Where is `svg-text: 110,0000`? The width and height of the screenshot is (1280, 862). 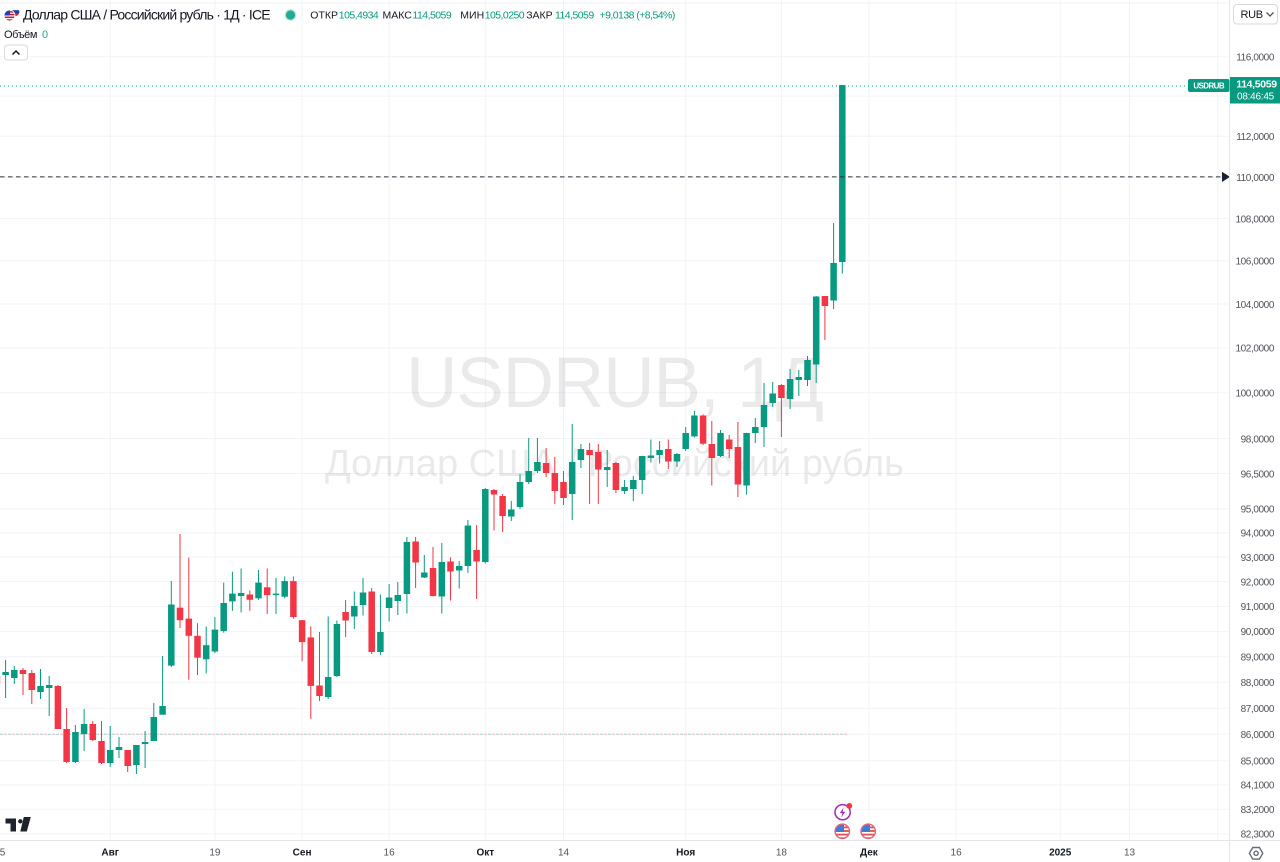 svg-text: 110,0000 is located at coordinates (1255, 178).